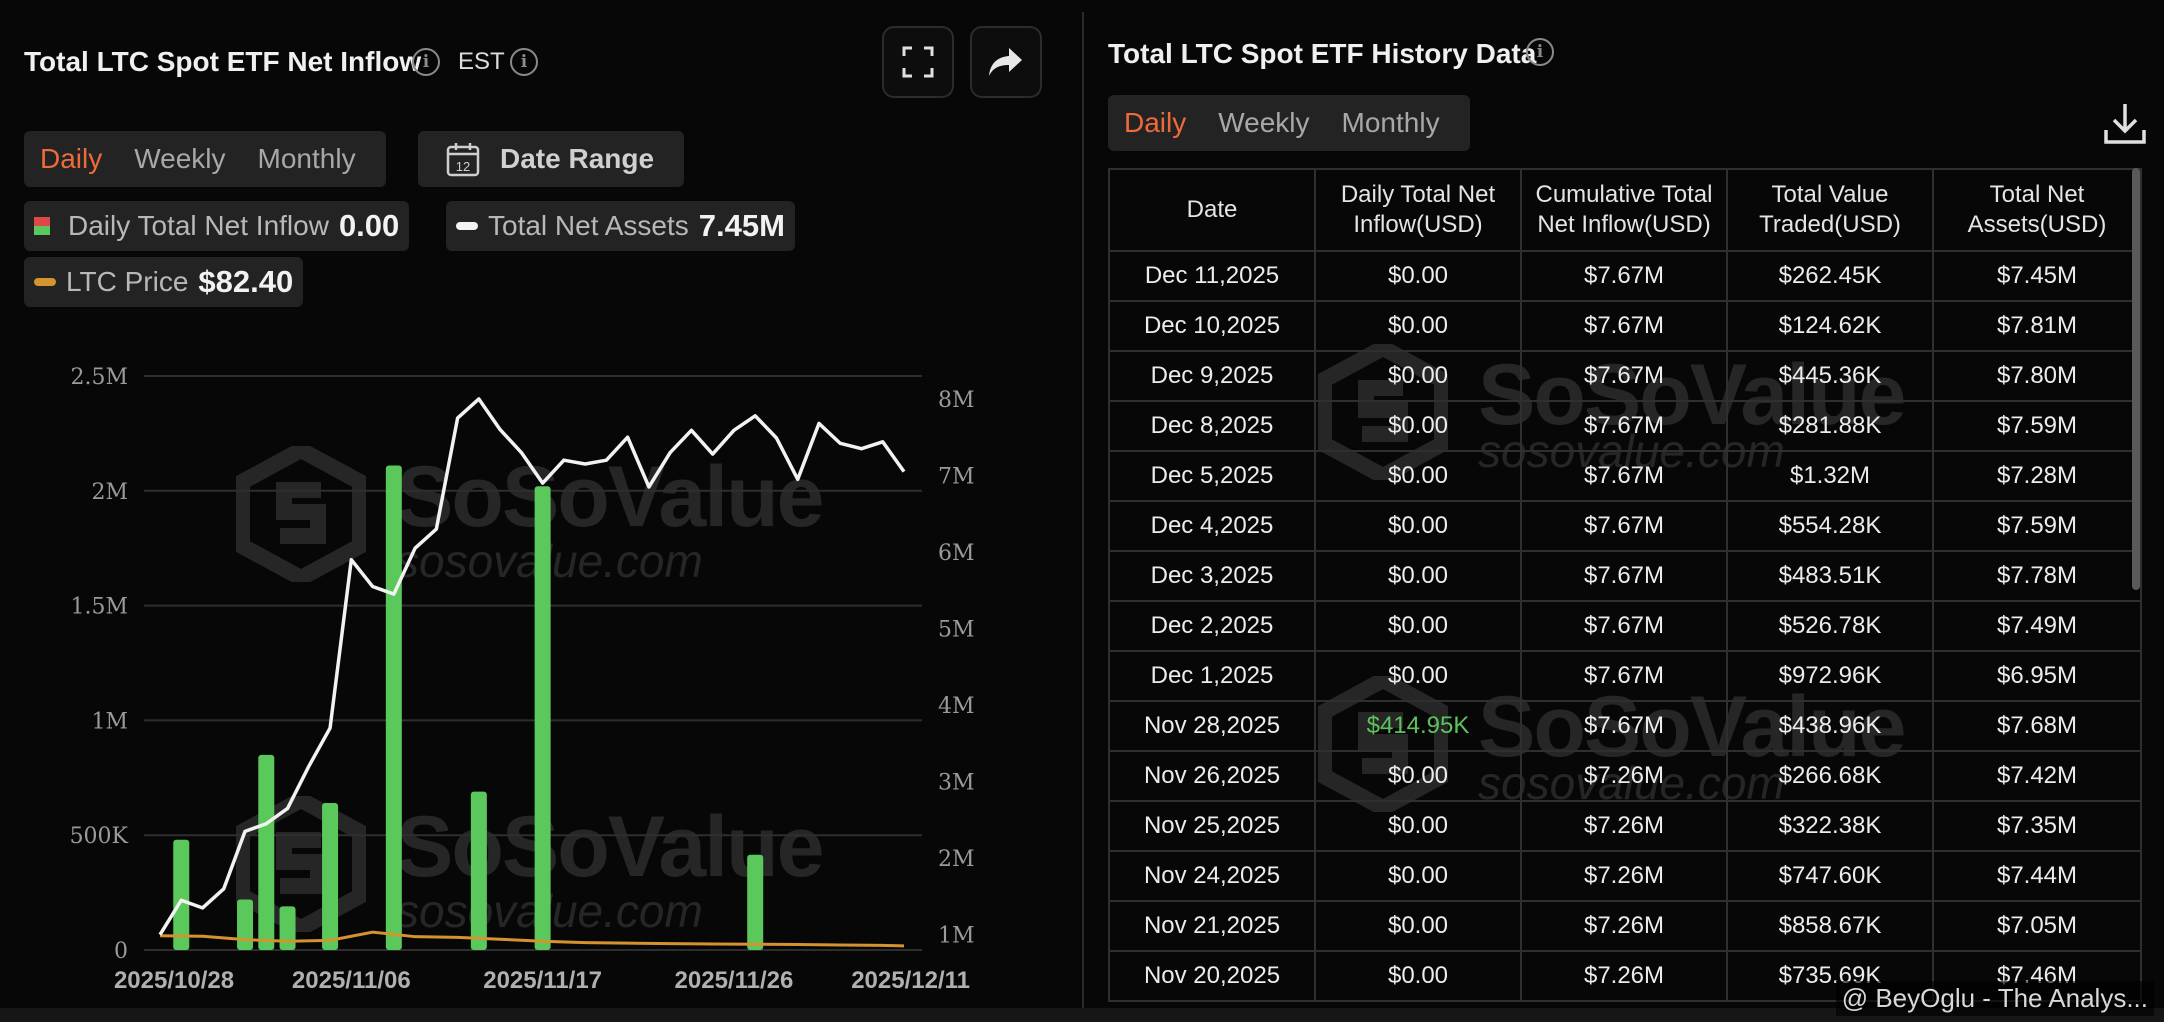 The image size is (2164, 1022). What do you see at coordinates (524, 62) in the screenshot?
I see `timezone-info-icon: i` at bounding box center [524, 62].